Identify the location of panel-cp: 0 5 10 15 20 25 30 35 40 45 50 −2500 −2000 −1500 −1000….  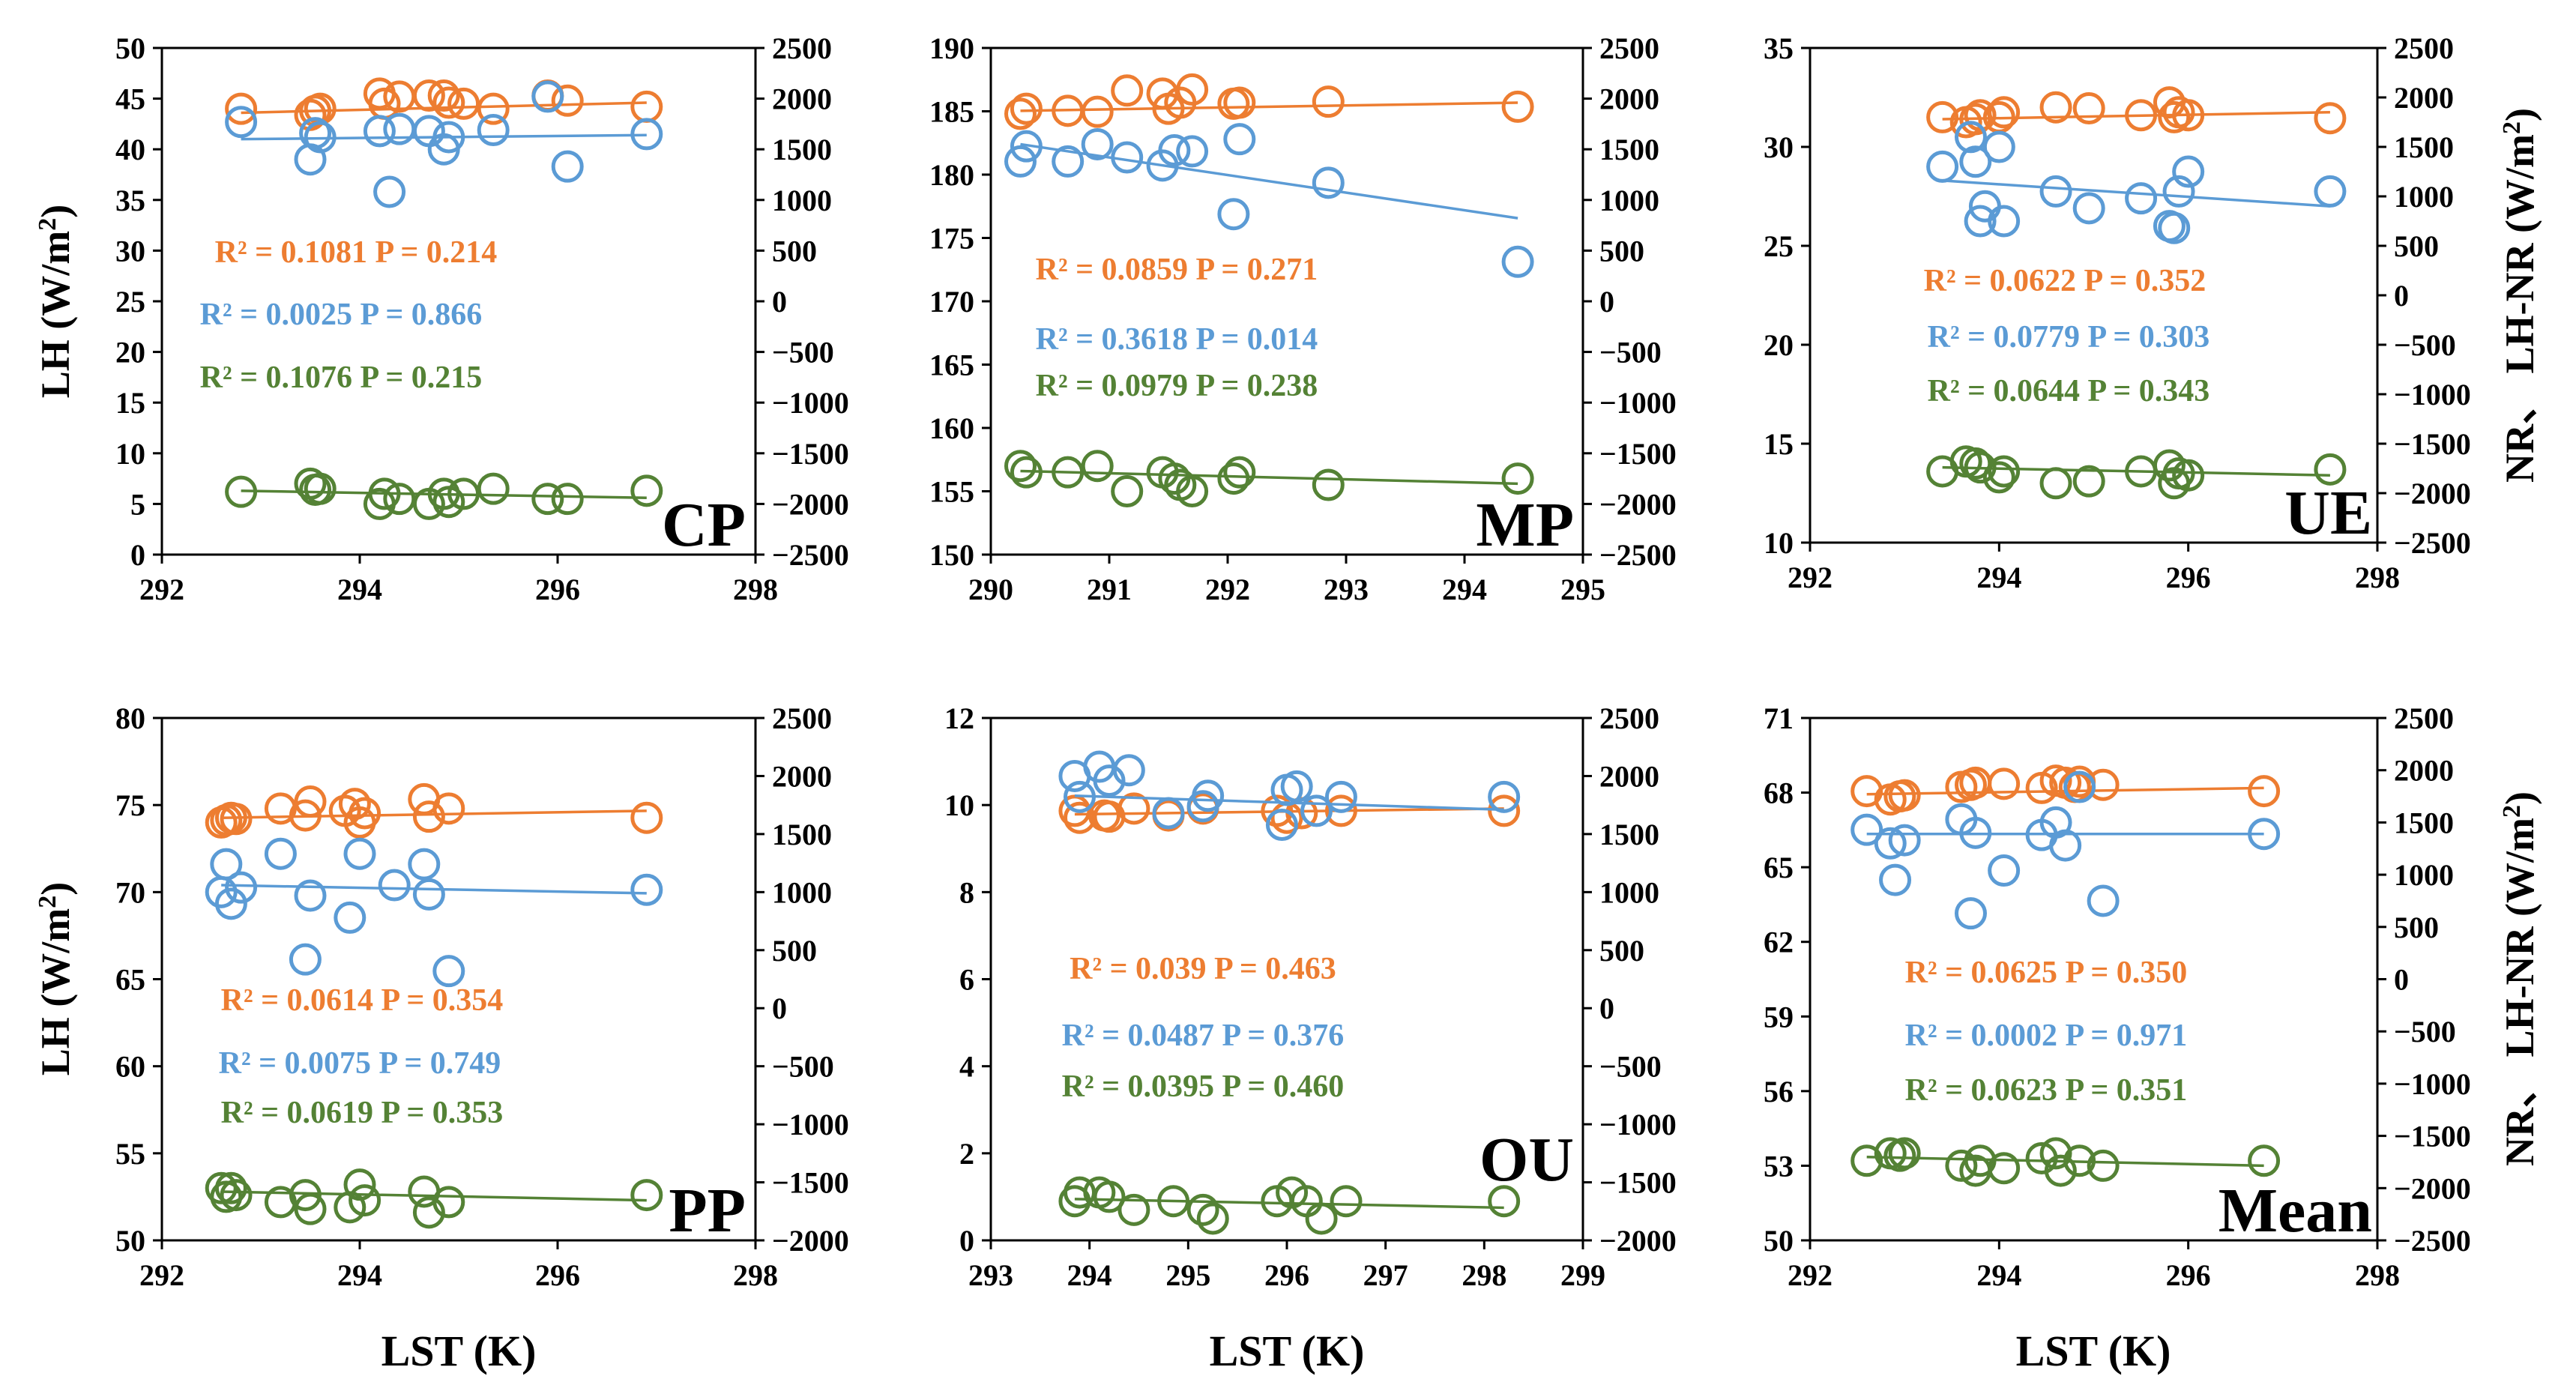
(482, 318).